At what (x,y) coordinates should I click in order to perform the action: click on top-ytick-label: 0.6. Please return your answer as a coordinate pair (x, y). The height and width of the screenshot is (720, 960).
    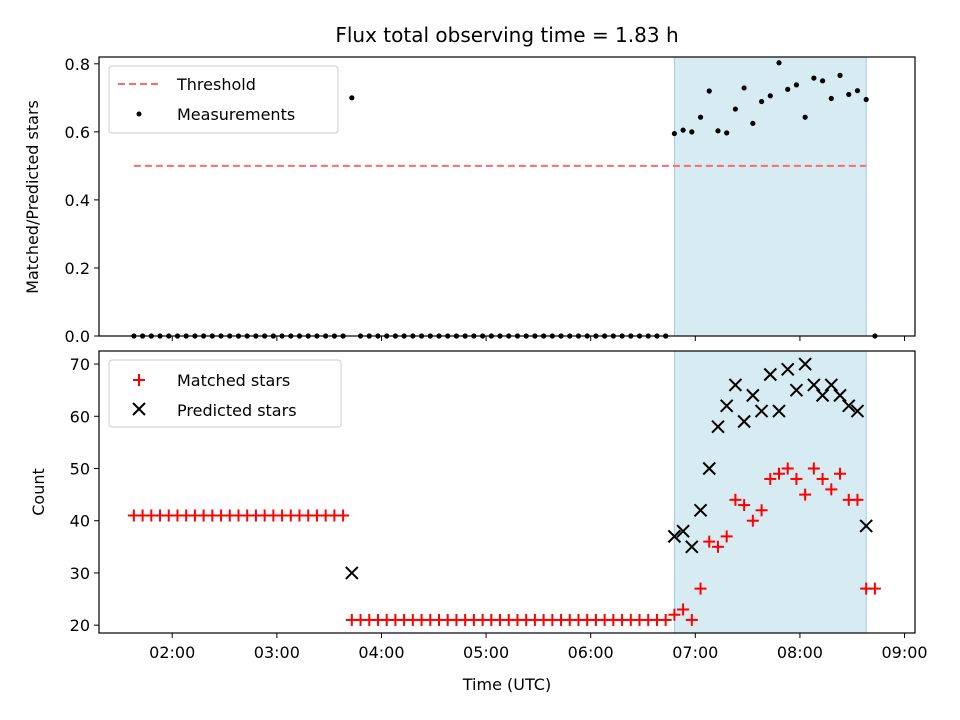
    Looking at the image, I should click on (77, 132).